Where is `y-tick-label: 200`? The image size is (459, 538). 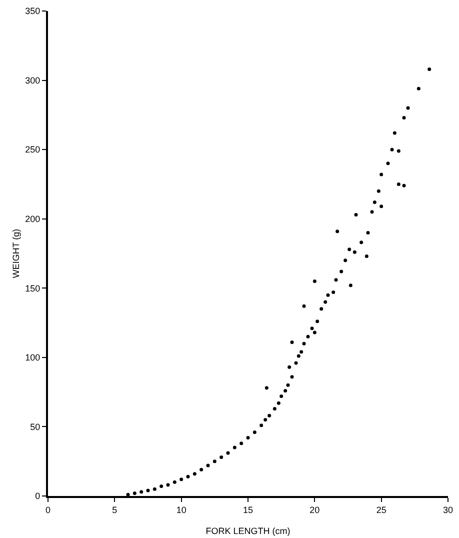 y-tick-label: 200 is located at coordinates (32, 219).